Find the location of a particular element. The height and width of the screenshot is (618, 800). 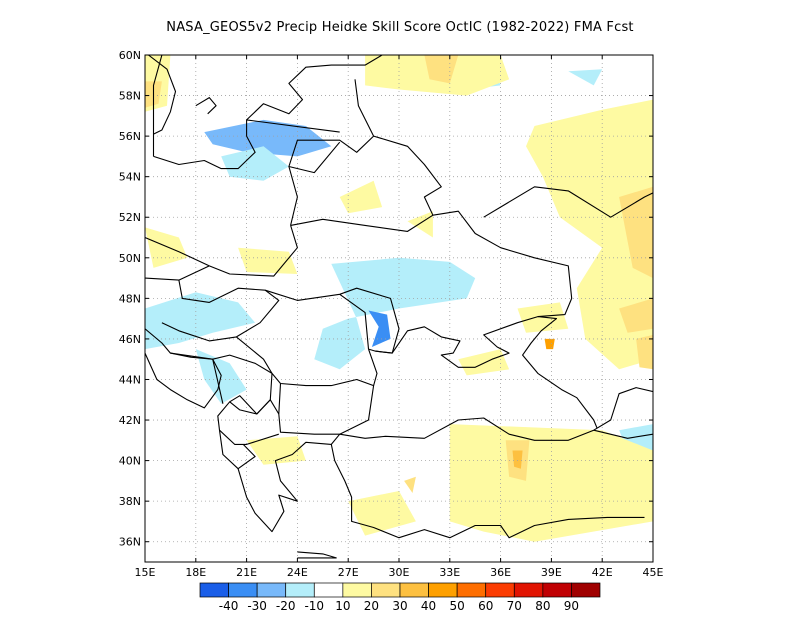

region-caspian-positive is located at coordinates (636, 315).